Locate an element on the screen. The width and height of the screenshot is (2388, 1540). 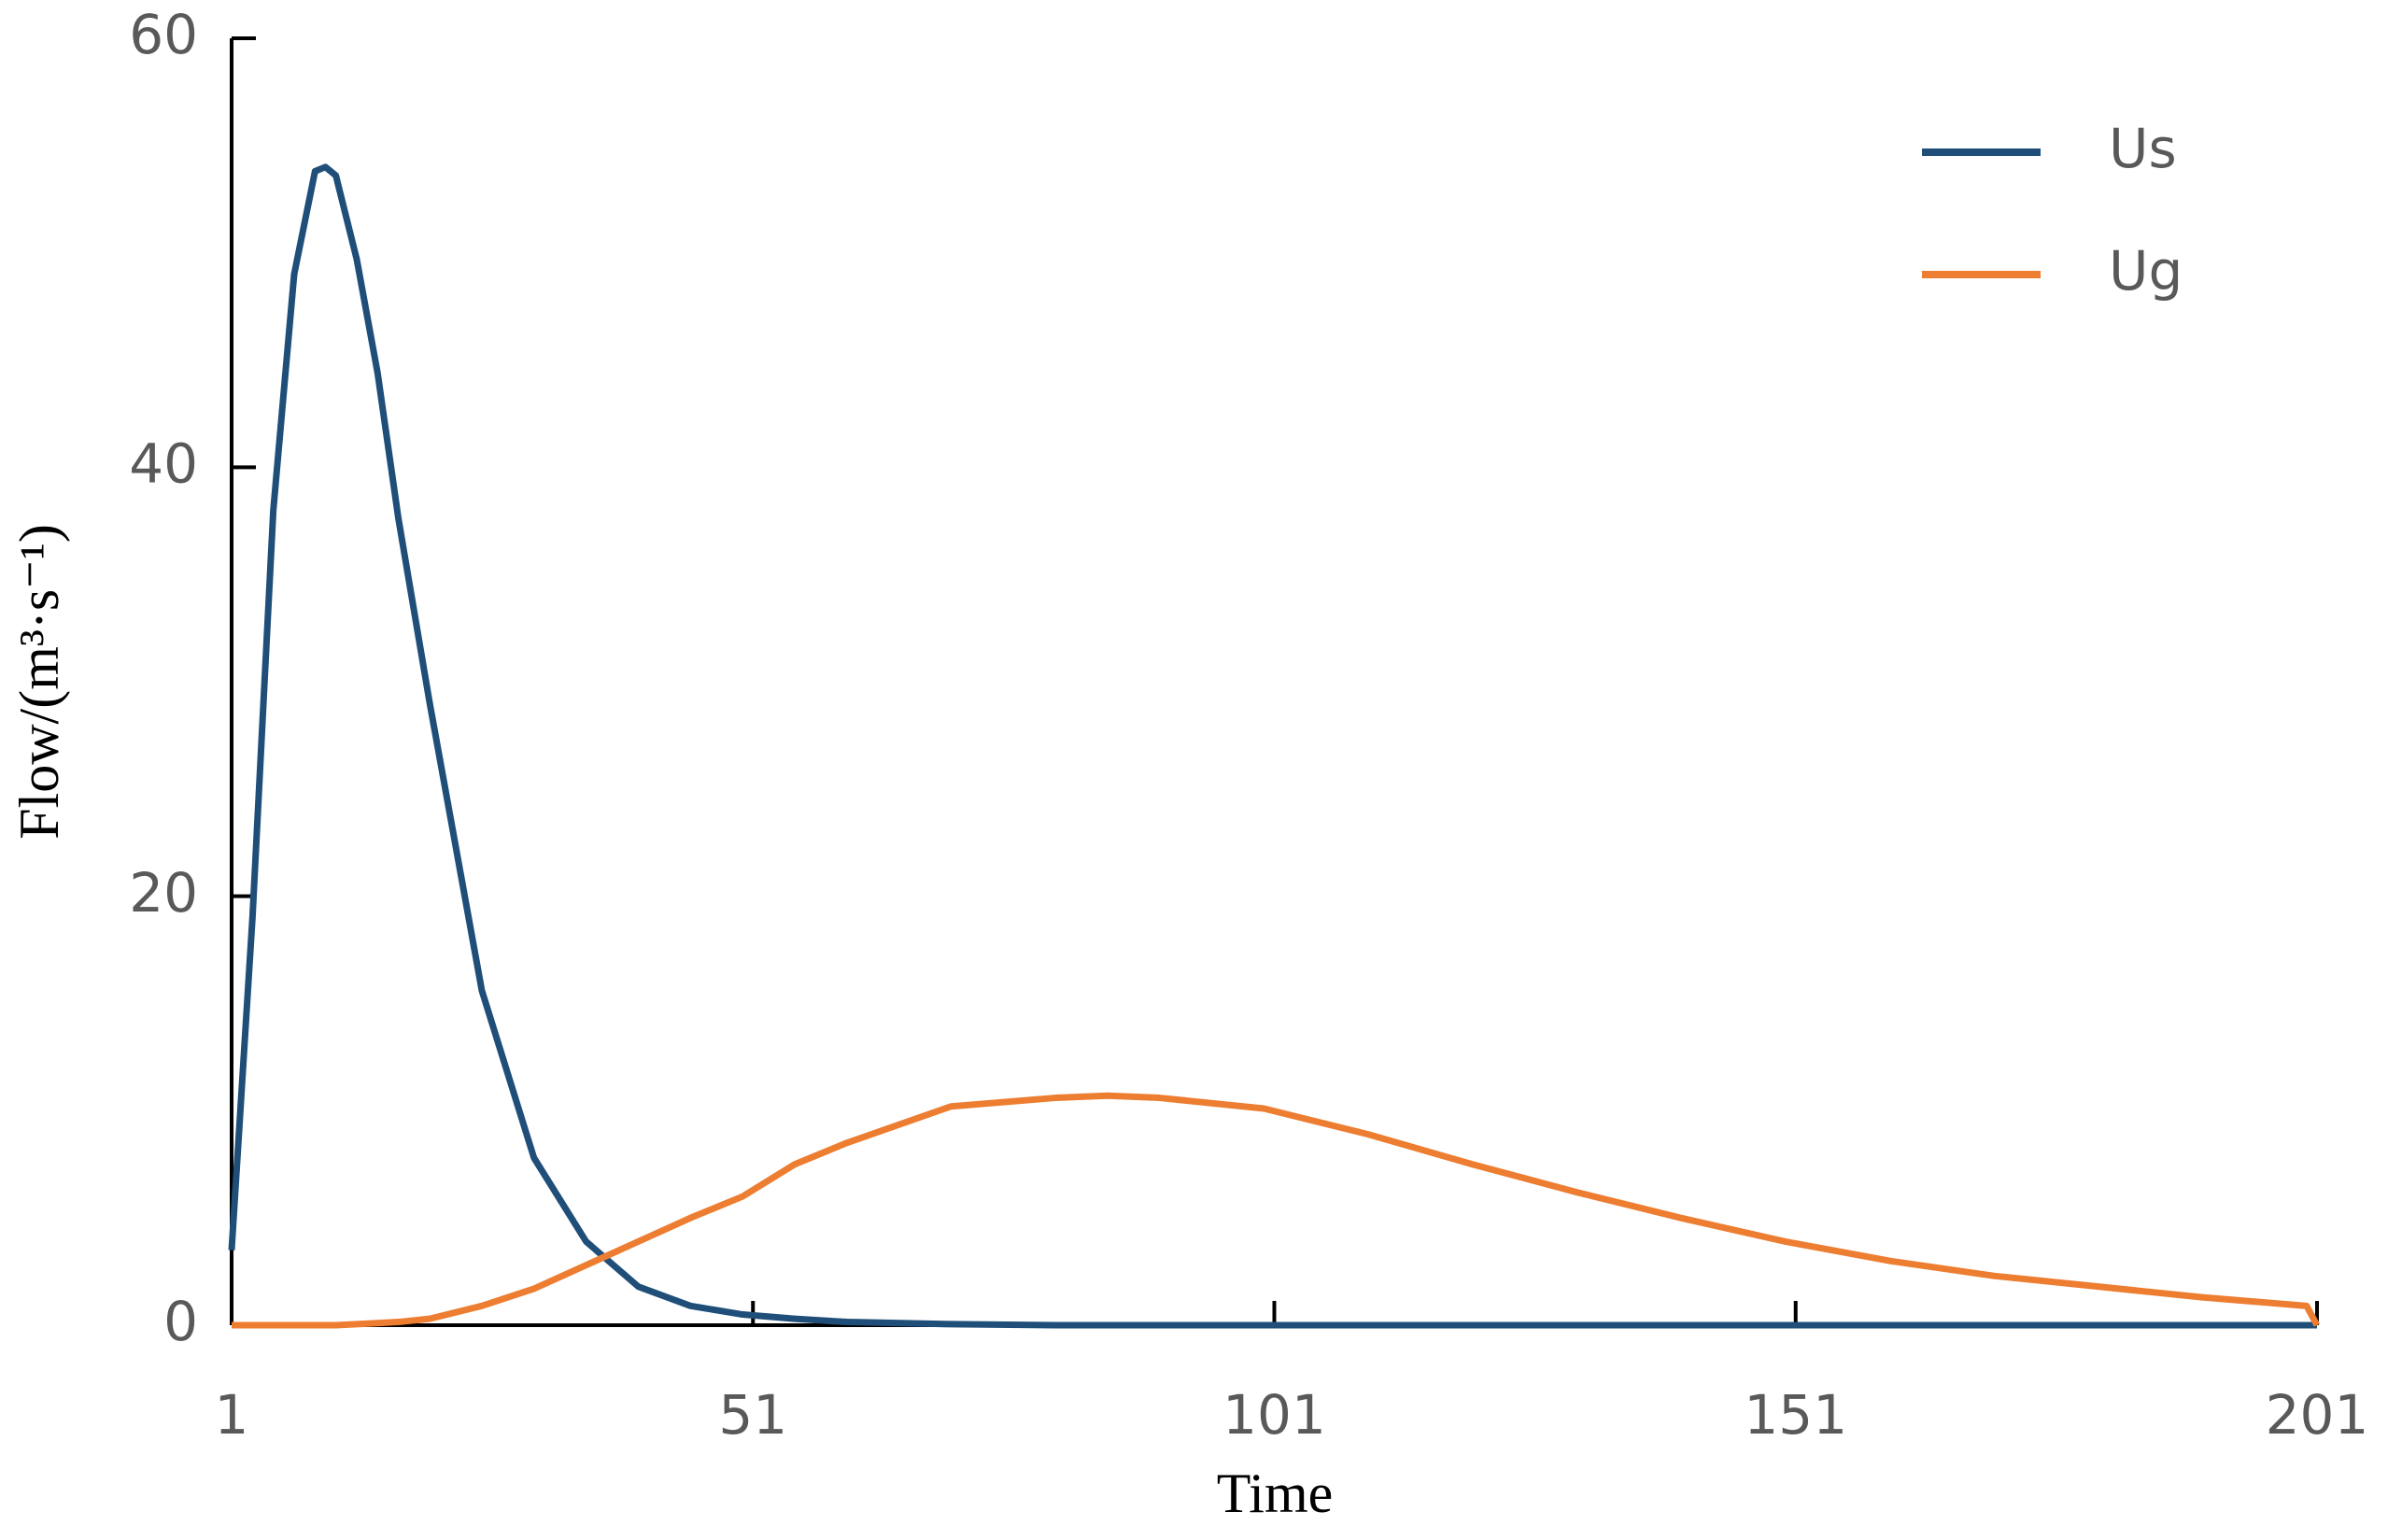
y-tick-label: 40 is located at coordinates (163, 463).